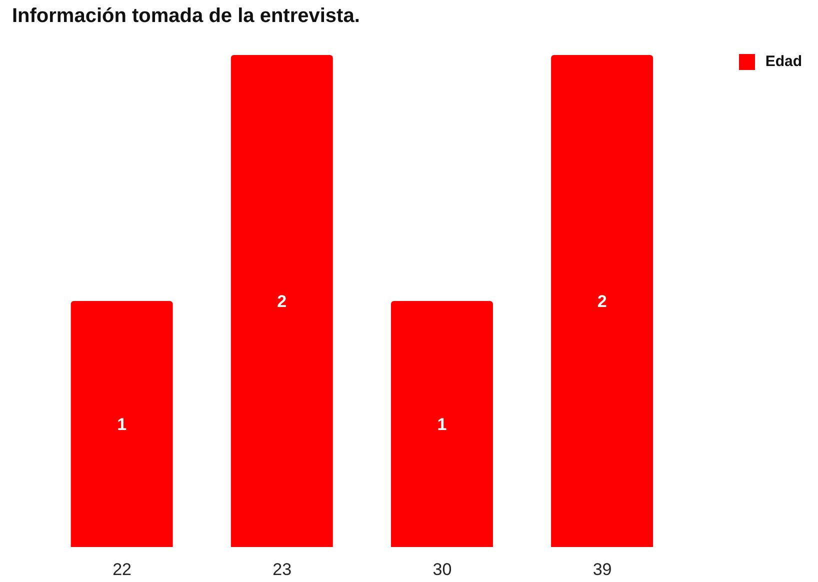 This screenshot has height=582, width=818. I want to click on x-tick-label: 39, so click(602, 570).